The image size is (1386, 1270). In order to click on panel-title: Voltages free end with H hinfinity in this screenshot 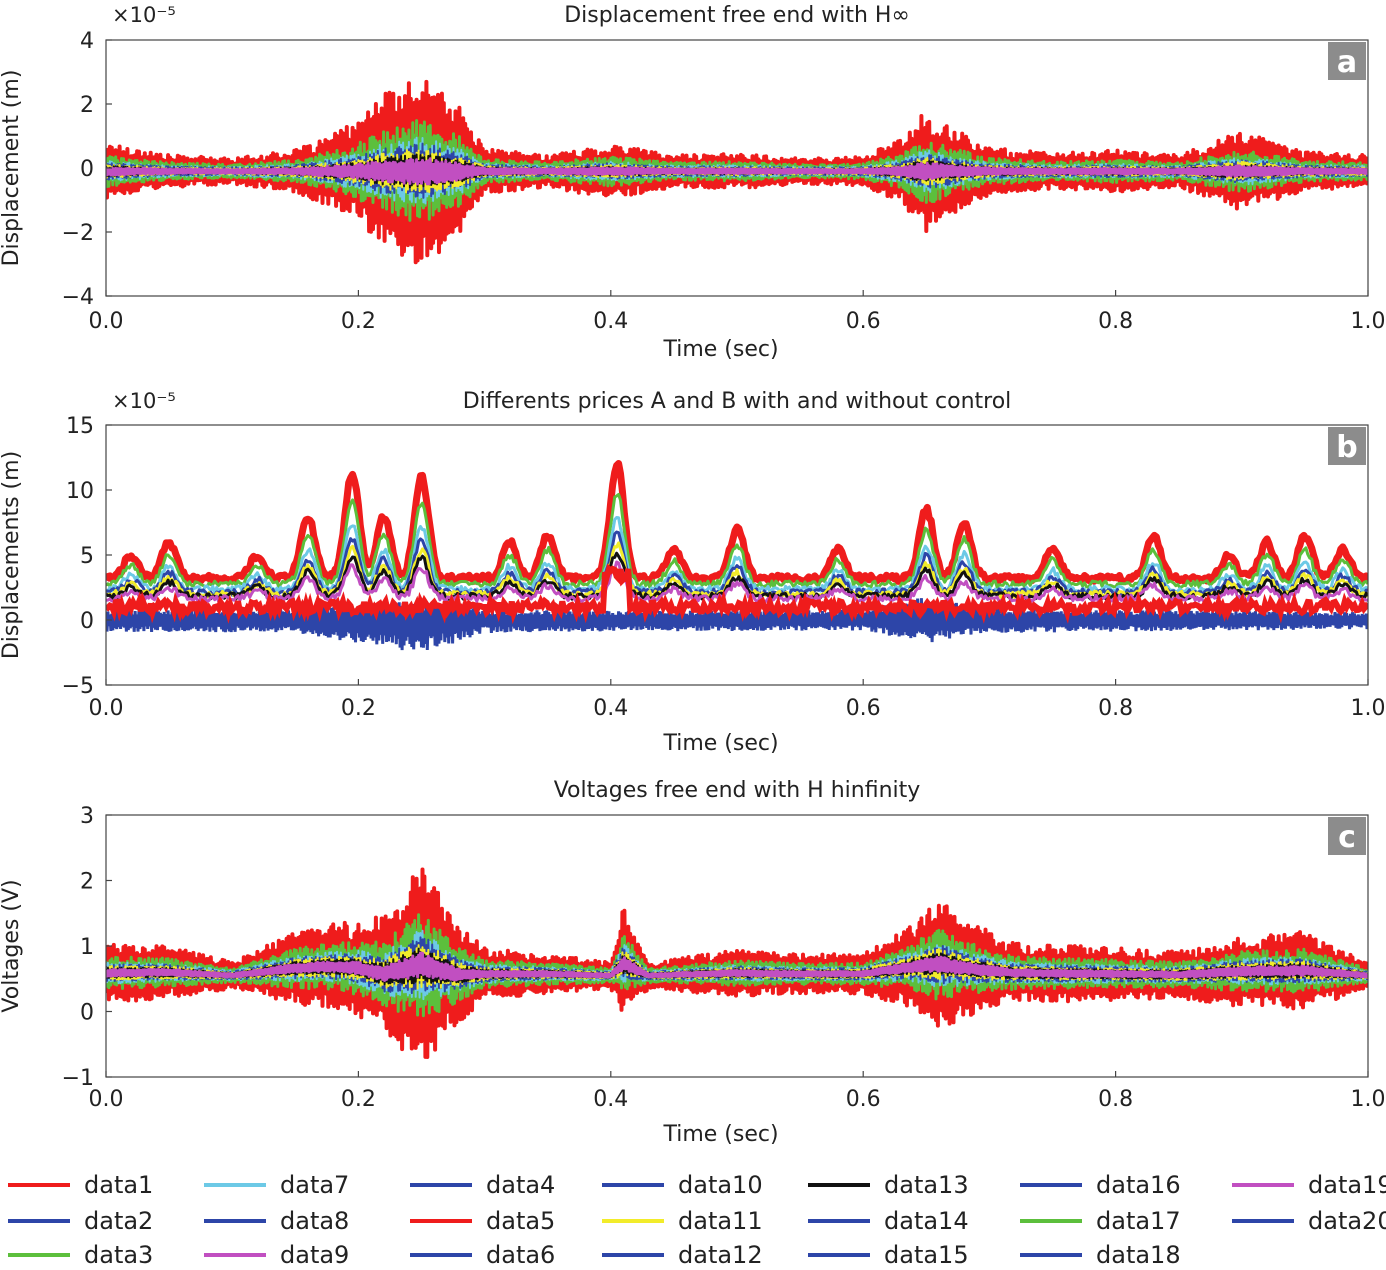, I will do `click(737, 790)`.